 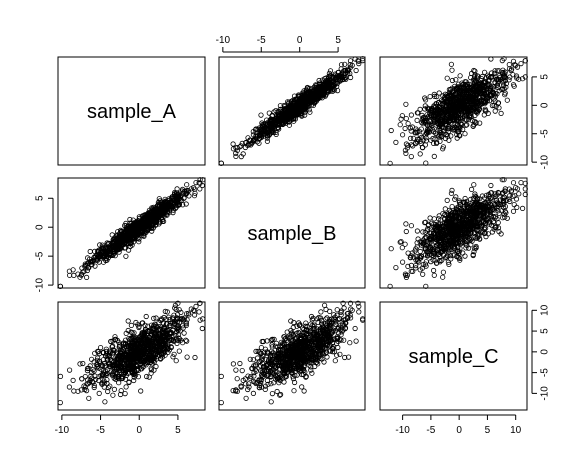 What do you see at coordinates (453, 111) in the screenshot?
I see `panel-frame` at bounding box center [453, 111].